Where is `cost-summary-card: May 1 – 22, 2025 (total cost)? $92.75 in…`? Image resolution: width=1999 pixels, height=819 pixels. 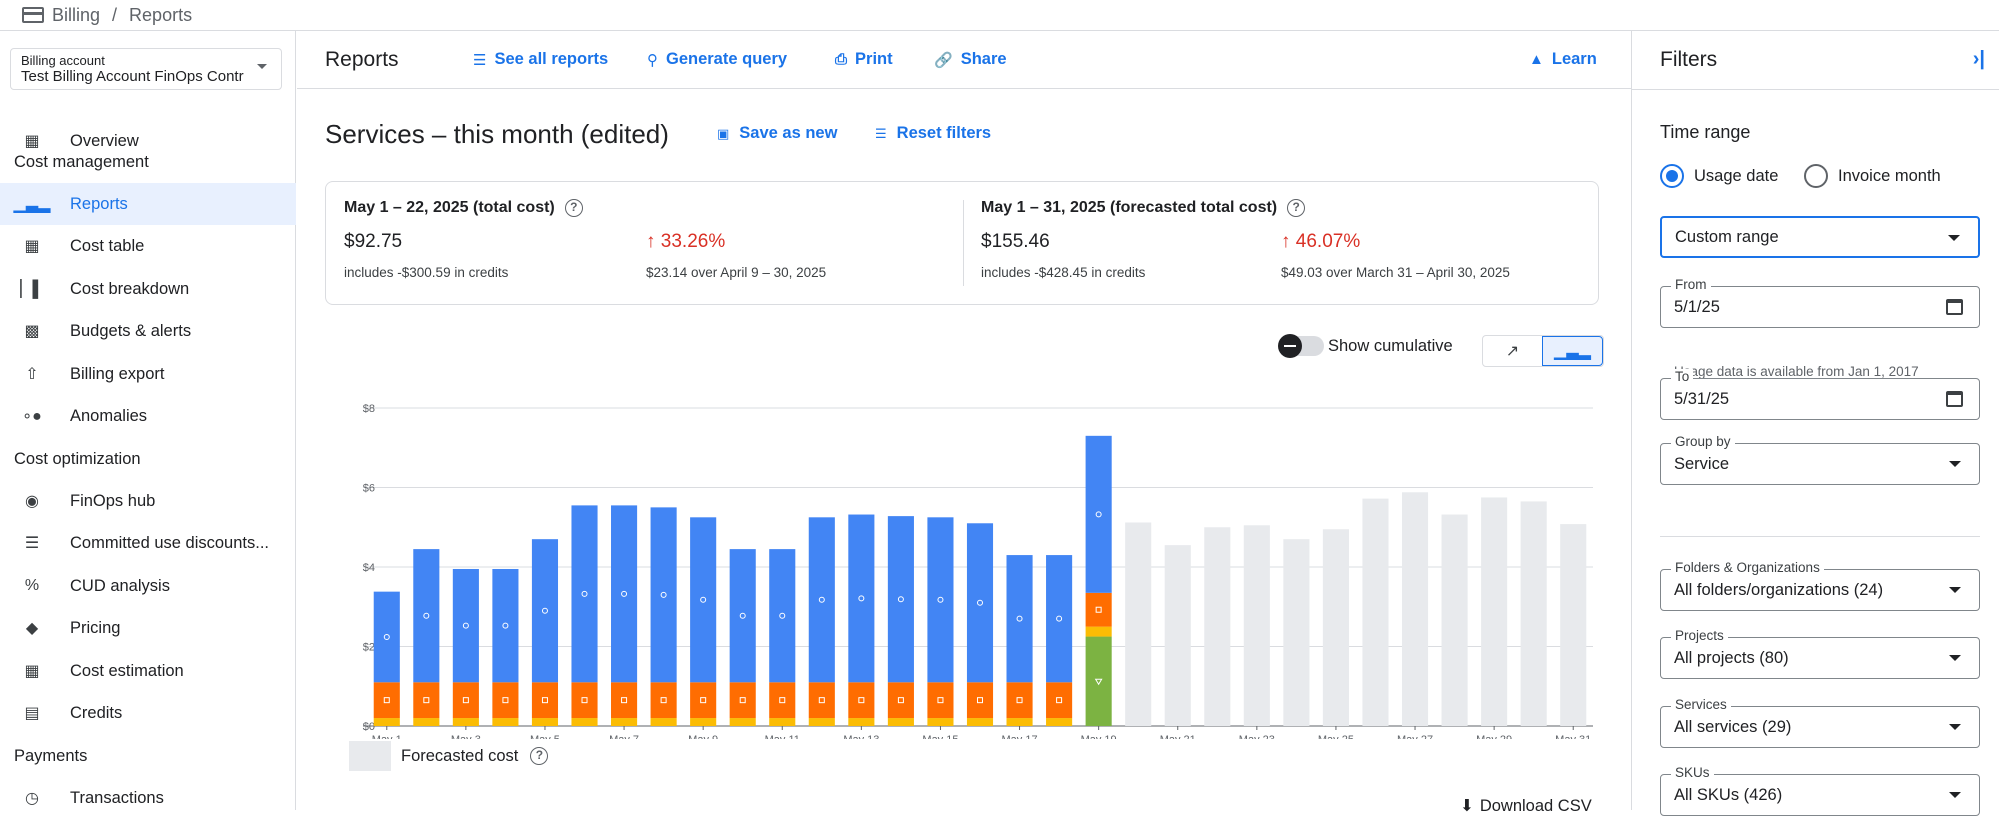 cost-summary-card: May 1 – 22, 2025 (total cost)? $92.75 in… is located at coordinates (962, 243).